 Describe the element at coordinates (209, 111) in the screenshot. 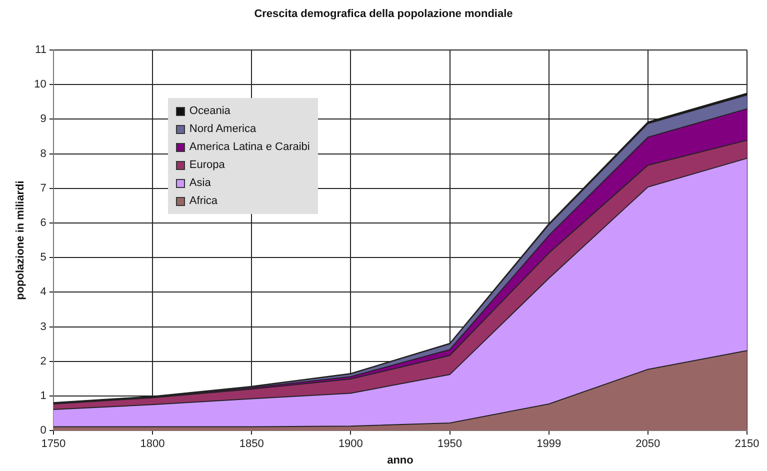

I see `legend-label: Oceania` at that location.